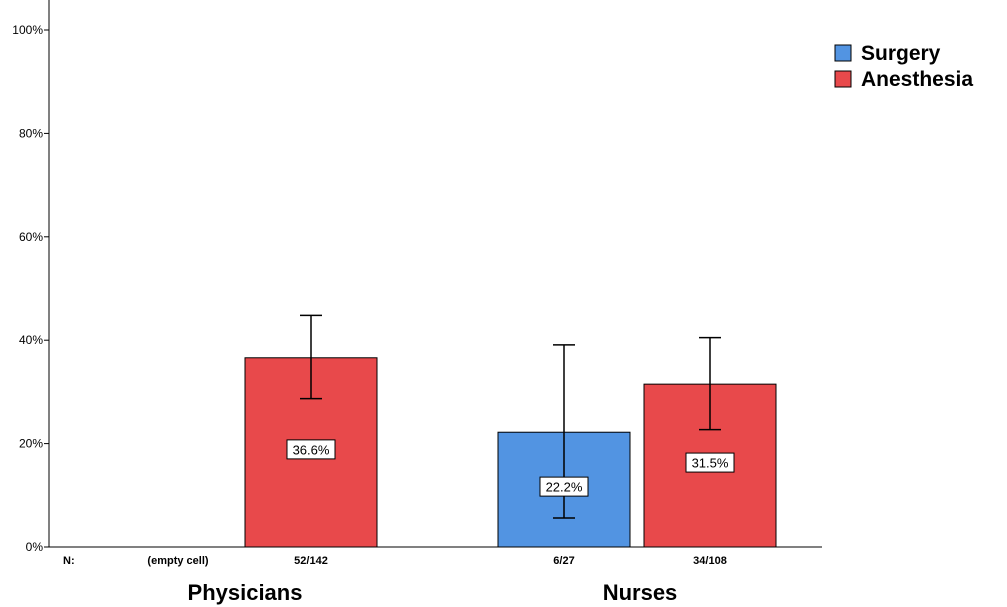  What do you see at coordinates (31, 277) in the screenshot?
I see `y-axis: 0% 20% 40% 60% 80% 100%` at bounding box center [31, 277].